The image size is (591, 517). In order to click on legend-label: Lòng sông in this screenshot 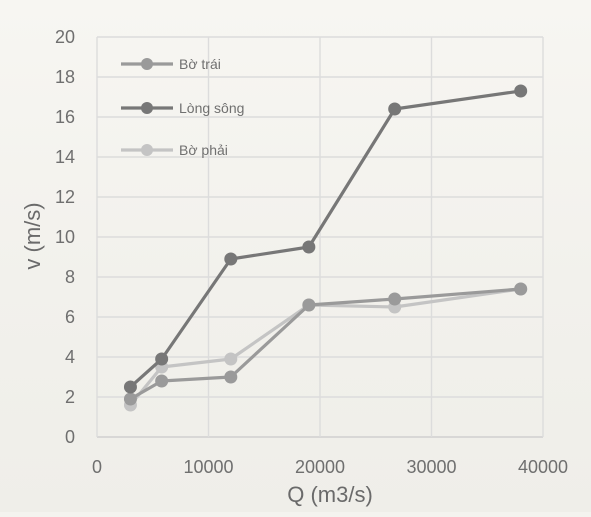, I will do `click(211, 108)`.